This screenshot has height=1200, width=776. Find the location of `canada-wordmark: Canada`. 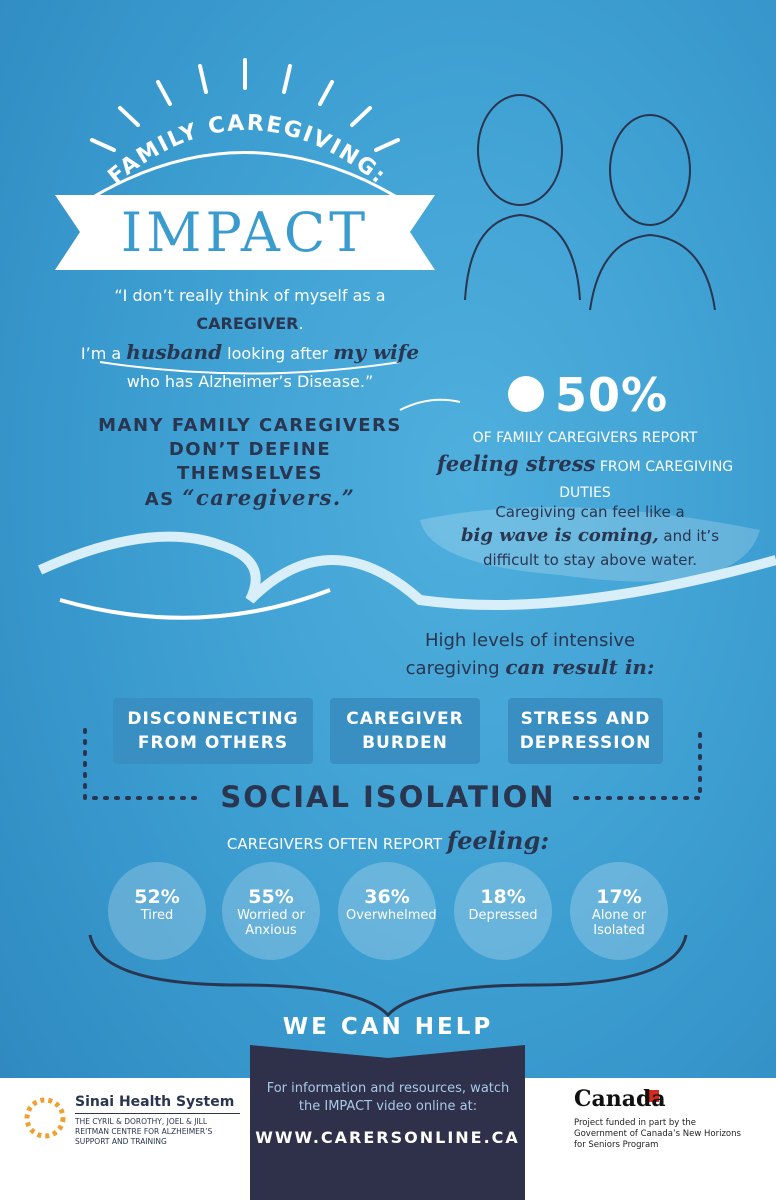

canada-wordmark: Canada is located at coordinates (620, 1099).